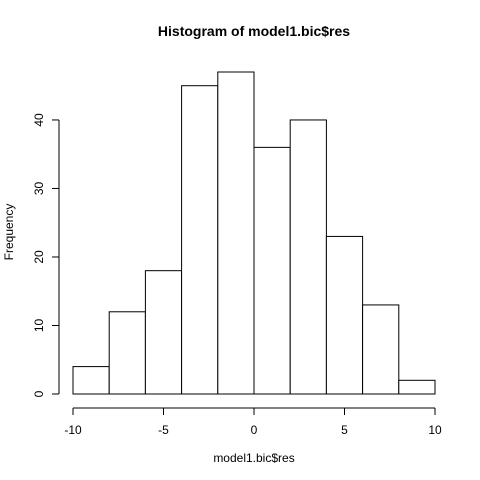 Image resolution: width=480 pixels, height=480 pixels. I want to click on x-tick-label: -10, so click(73, 430).